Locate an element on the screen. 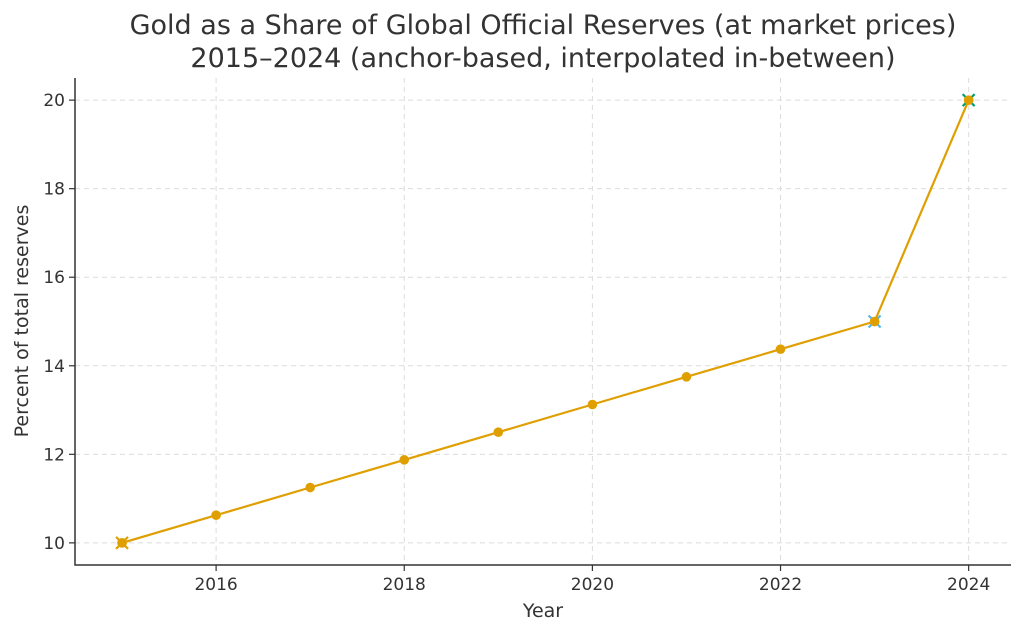  y-axis-label: Percent of total reserves is located at coordinates (22, 321).